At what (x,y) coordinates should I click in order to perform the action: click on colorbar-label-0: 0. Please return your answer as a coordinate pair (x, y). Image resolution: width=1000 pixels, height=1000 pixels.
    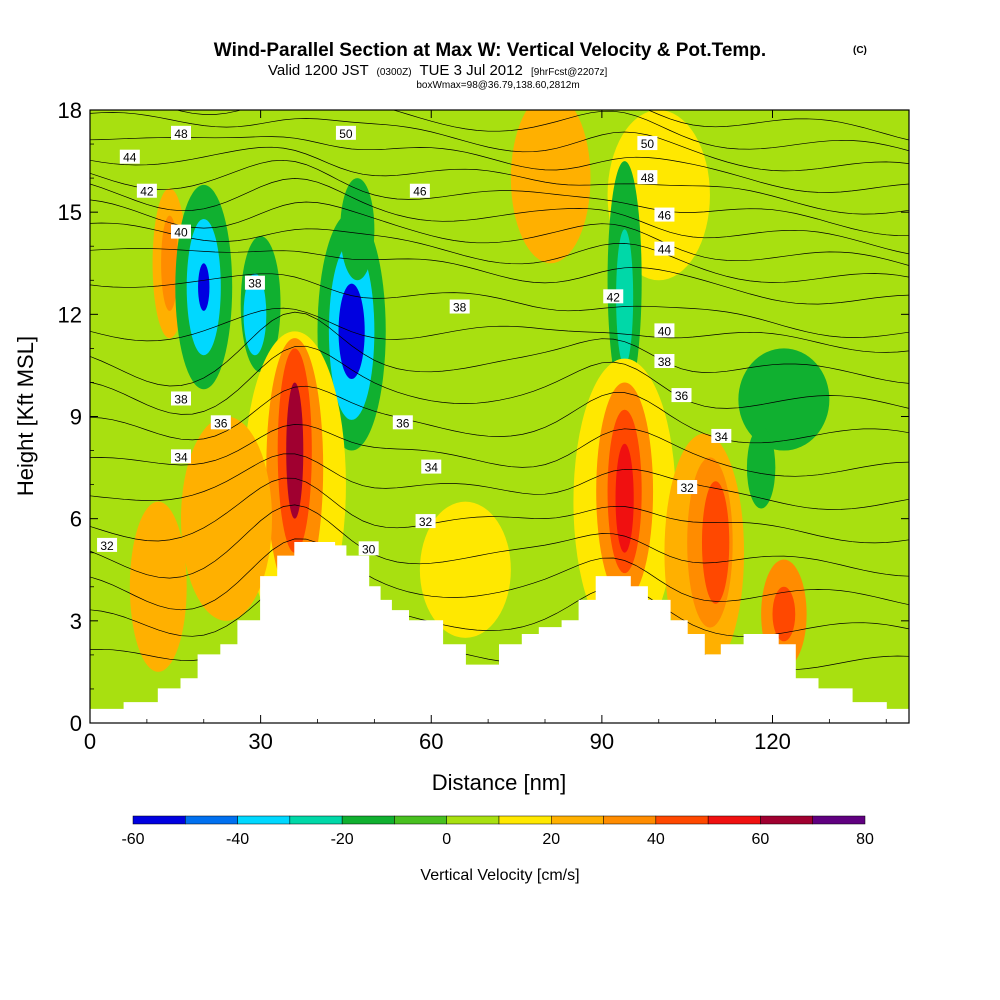
    Looking at the image, I should click on (446, 839).